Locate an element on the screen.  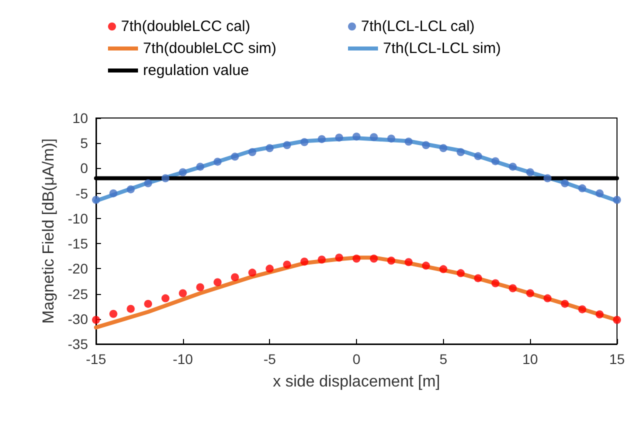
y-tick-label: 10 is located at coordinates (80, 118).